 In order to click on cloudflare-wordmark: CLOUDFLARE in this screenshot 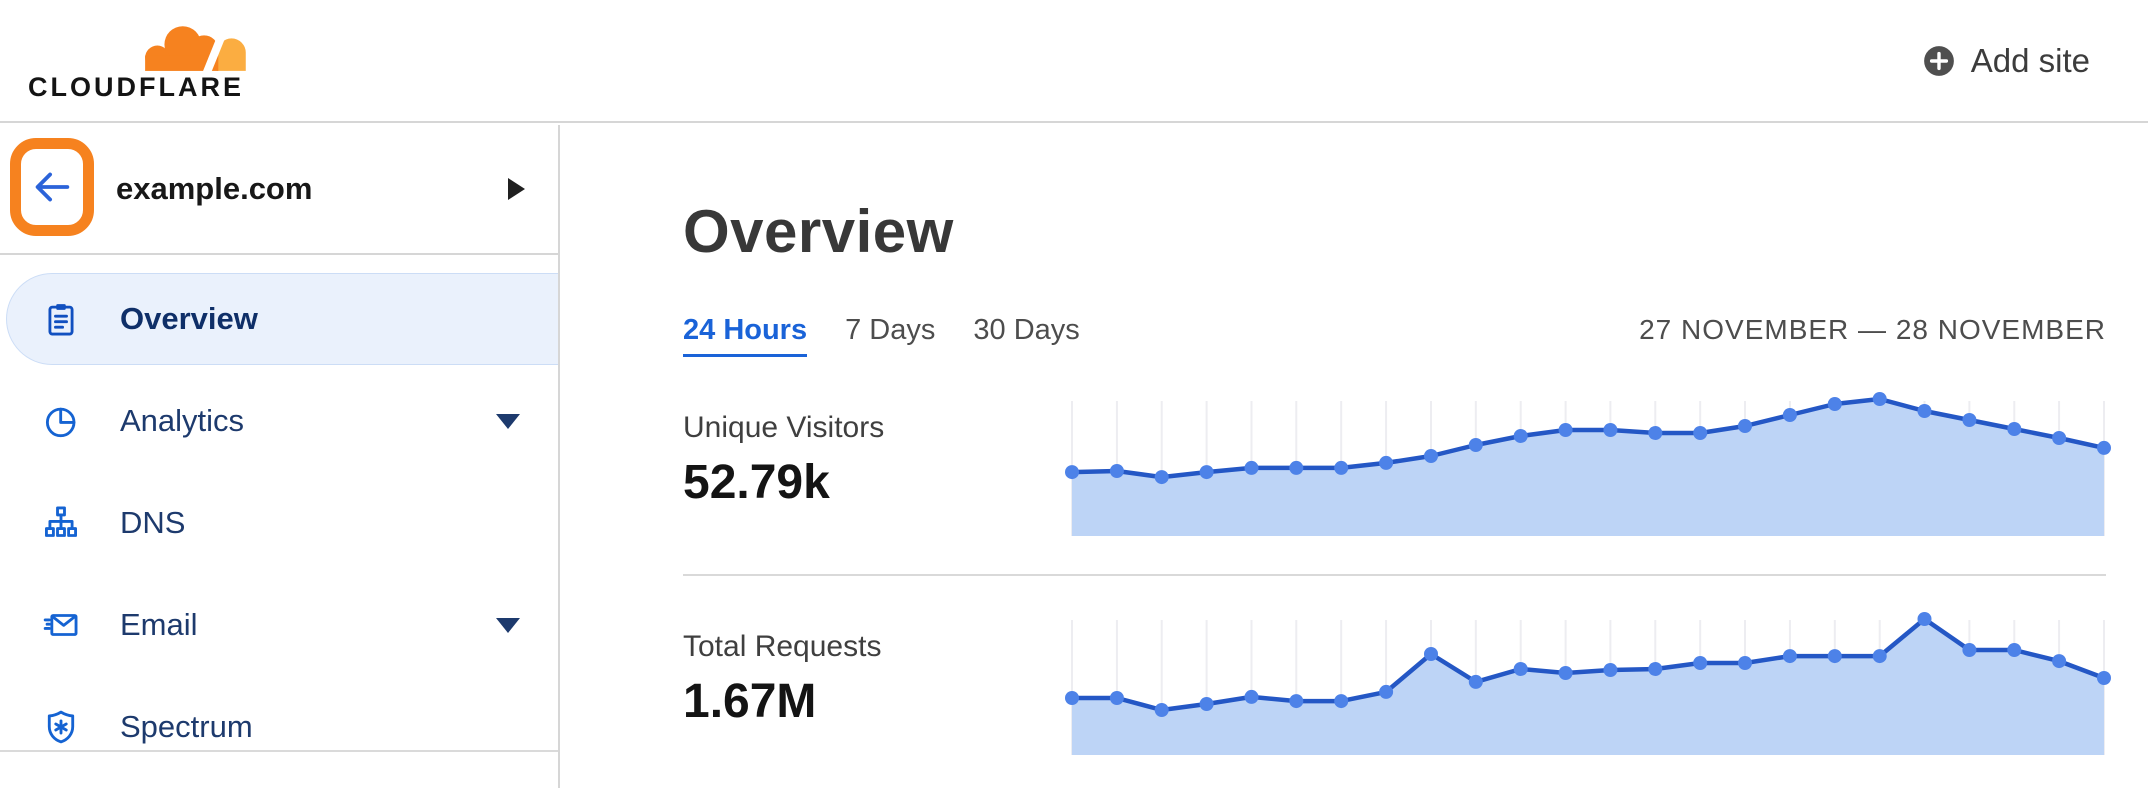, I will do `click(136, 87)`.